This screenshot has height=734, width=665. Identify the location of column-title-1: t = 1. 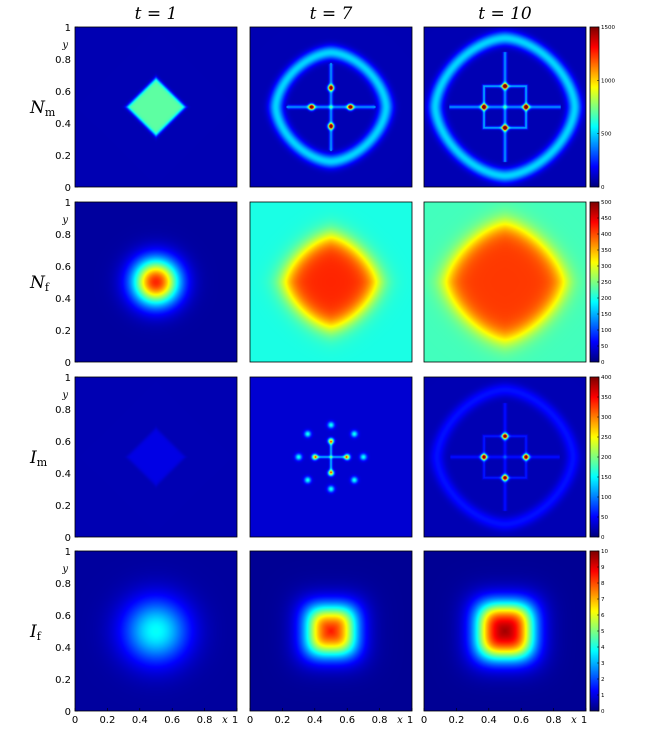
(156, 14).